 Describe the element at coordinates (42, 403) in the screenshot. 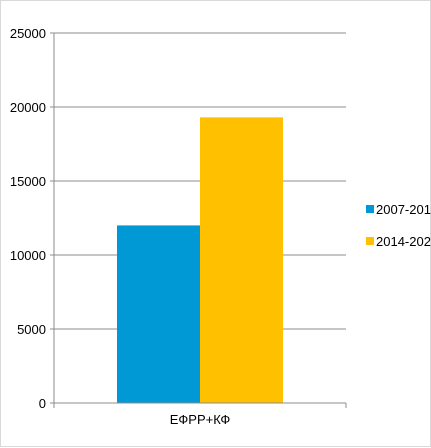

I see `y-tick-label: 0` at that location.